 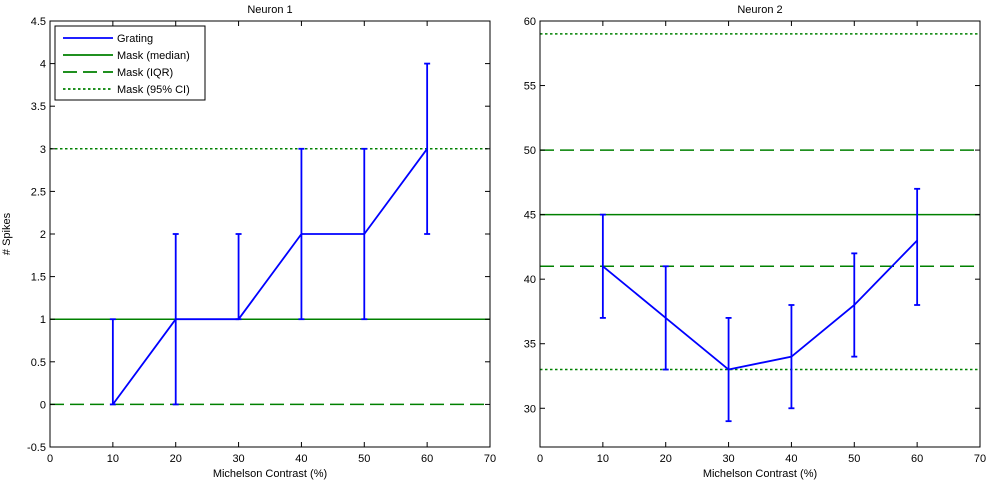 What do you see at coordinates (43, 235) in the screenshot?
I see `y-tick-label: 2` at bounding box center [43, 235].